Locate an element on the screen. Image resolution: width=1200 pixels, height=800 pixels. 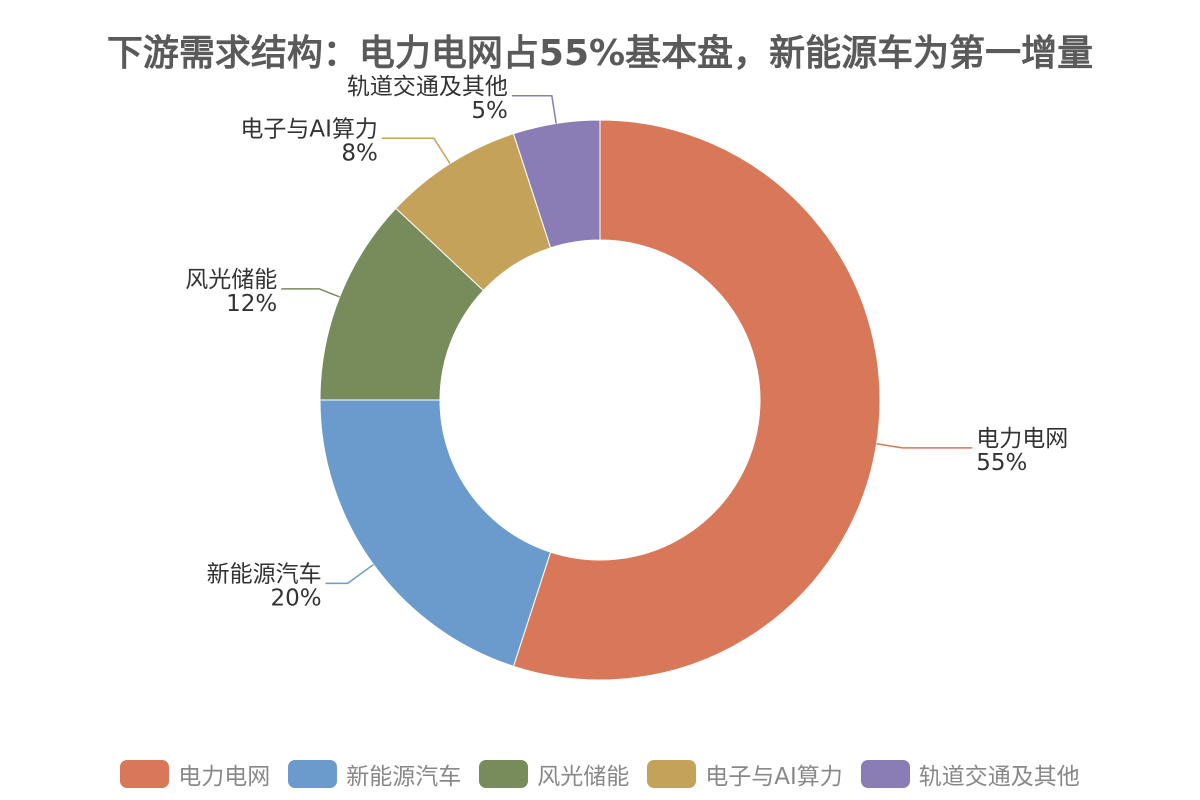
legend-item-1: 电力电网 is located at coordinates (195, 774).